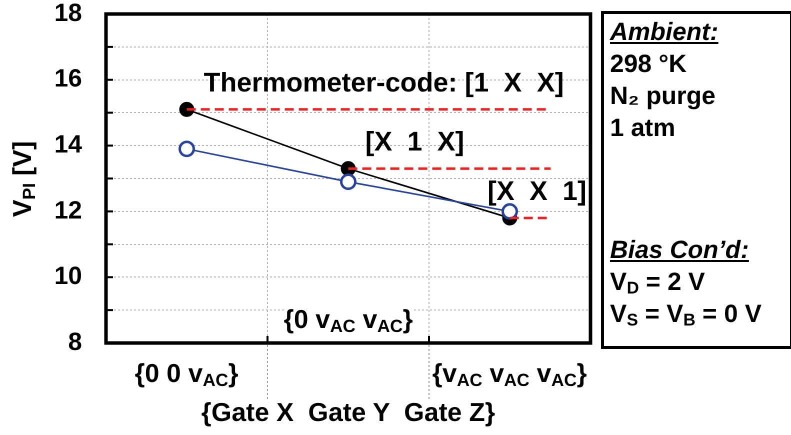  Describe the element at coordinates (186, 374) in the screenshot. I see `x-tick-label: {0 0 v$_{AC}$}` at that location.